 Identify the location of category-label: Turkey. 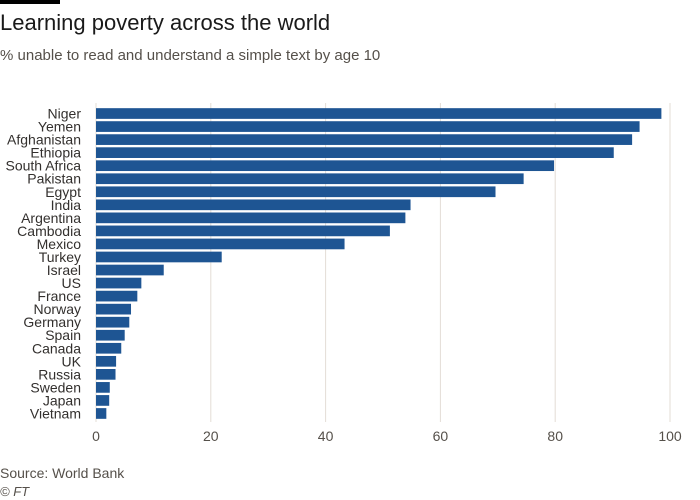
(60, 257).